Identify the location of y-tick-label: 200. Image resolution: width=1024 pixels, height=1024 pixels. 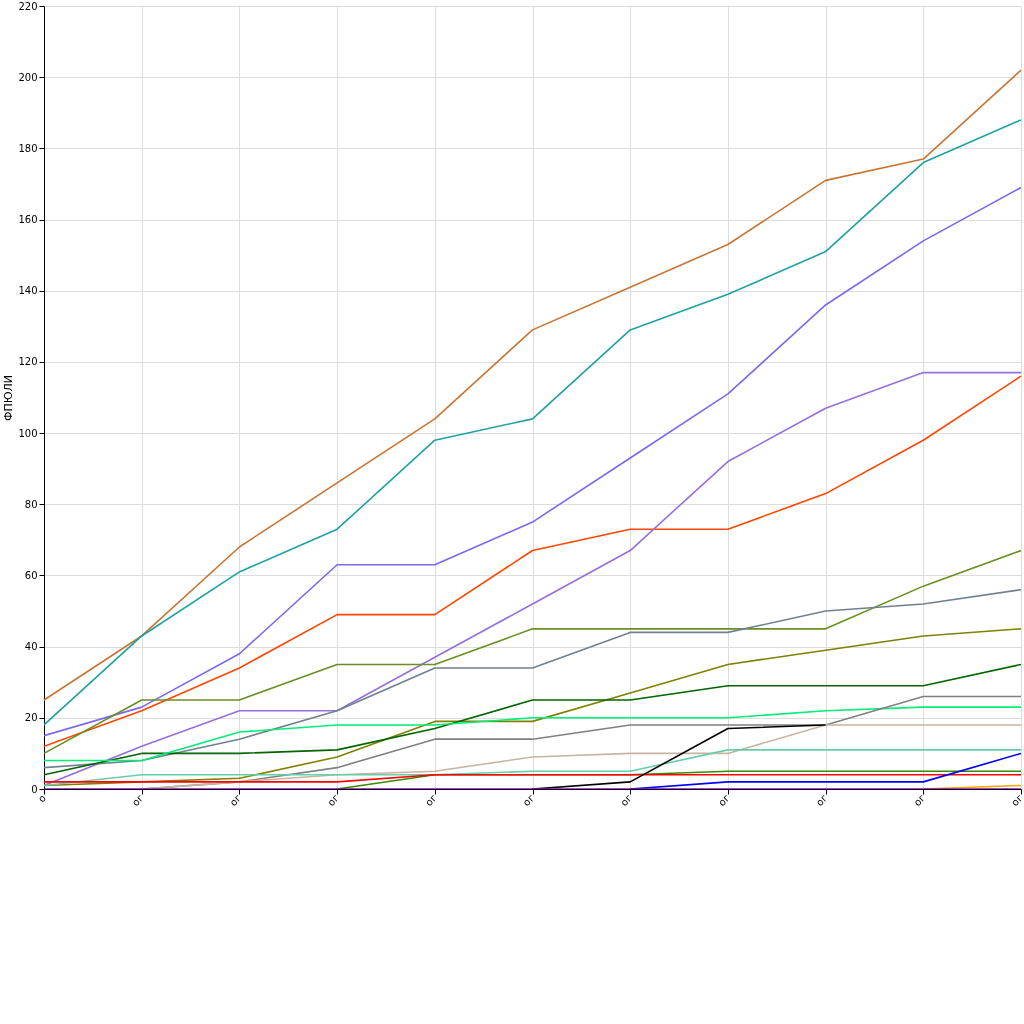
(28, 77).